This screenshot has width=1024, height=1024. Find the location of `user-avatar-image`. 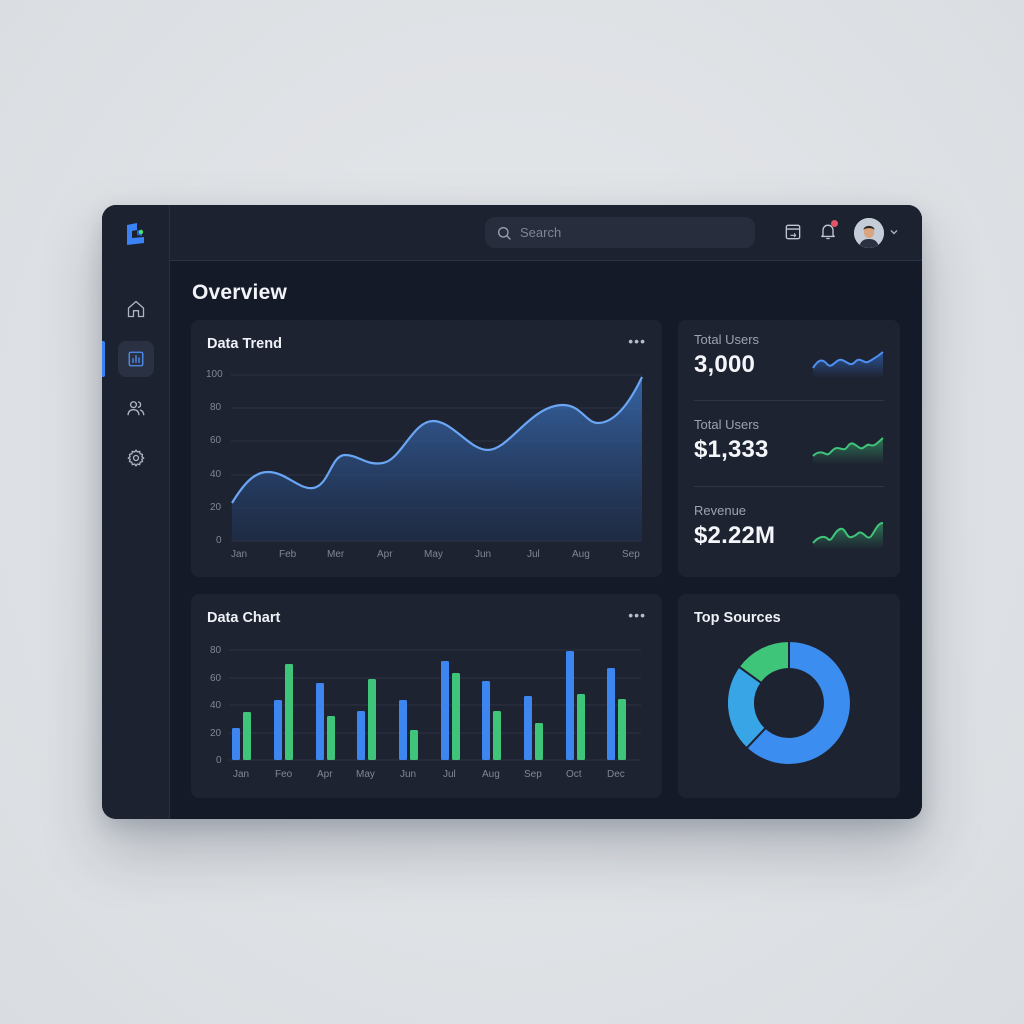

user-avatar-image is located at coordinates (869, 233).